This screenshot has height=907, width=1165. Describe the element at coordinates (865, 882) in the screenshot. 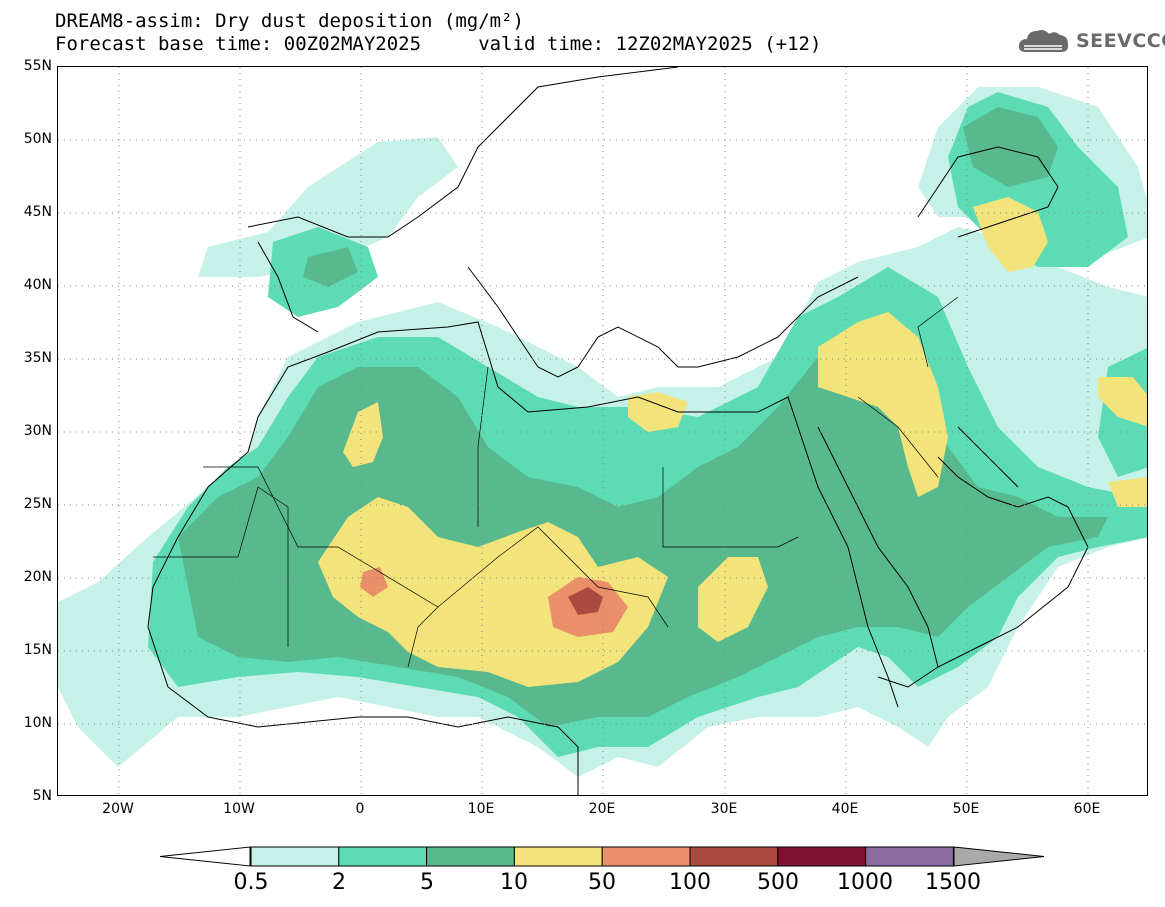

I see `colorbar-label: 1000` at that location.